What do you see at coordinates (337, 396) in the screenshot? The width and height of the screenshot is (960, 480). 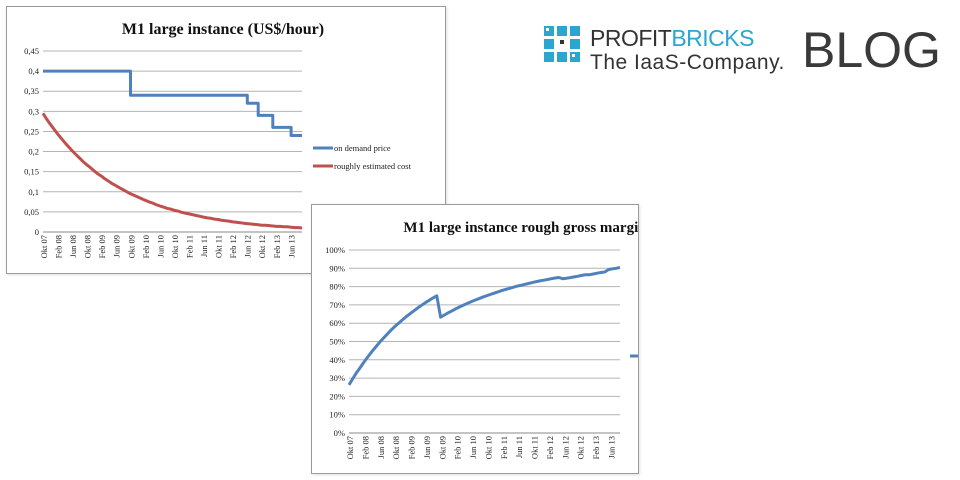 I see `y-tick-label: 20%` at bounding box center [337, 396].